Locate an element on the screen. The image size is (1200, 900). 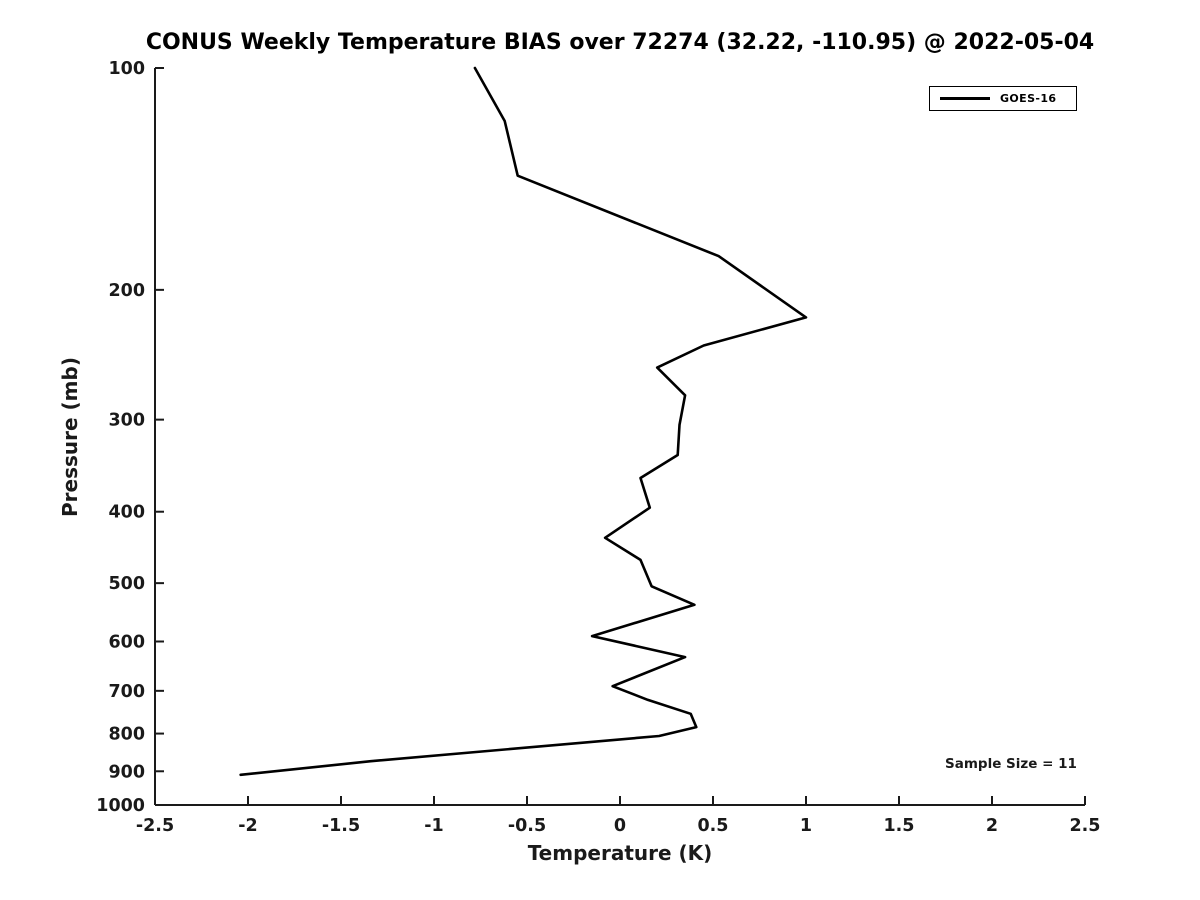
x-tick-label: -1 is located at coordinates (433, 826).